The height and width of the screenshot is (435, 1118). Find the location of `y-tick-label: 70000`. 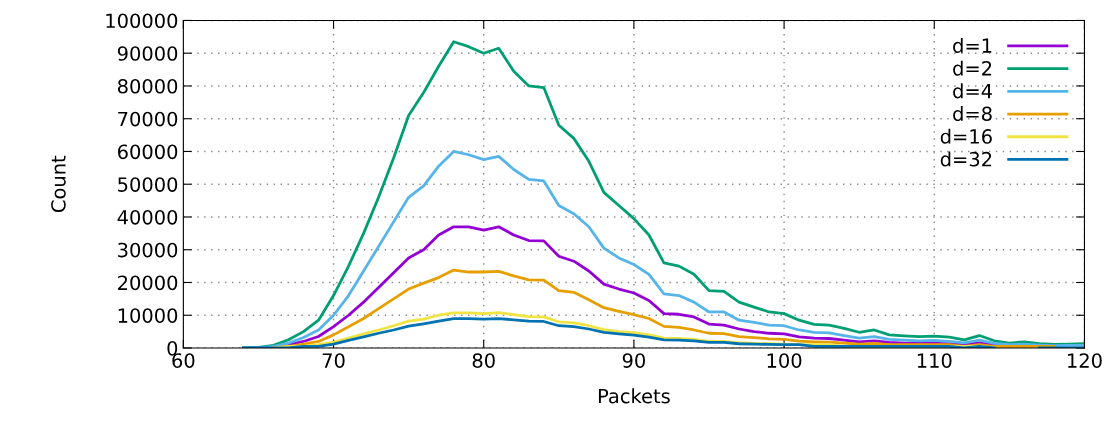

y-tick-label: 70000 is located at coordinates (148, 119).